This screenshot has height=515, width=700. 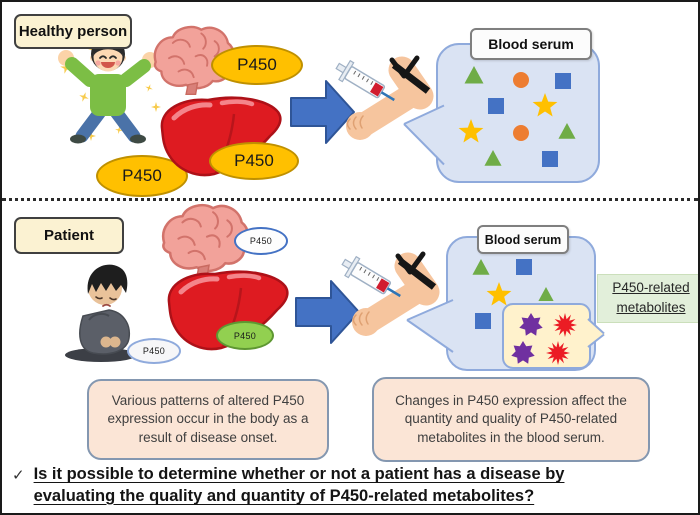 I want to click on p450-oval-patient-liver: P450, so click(x=245, y=335).